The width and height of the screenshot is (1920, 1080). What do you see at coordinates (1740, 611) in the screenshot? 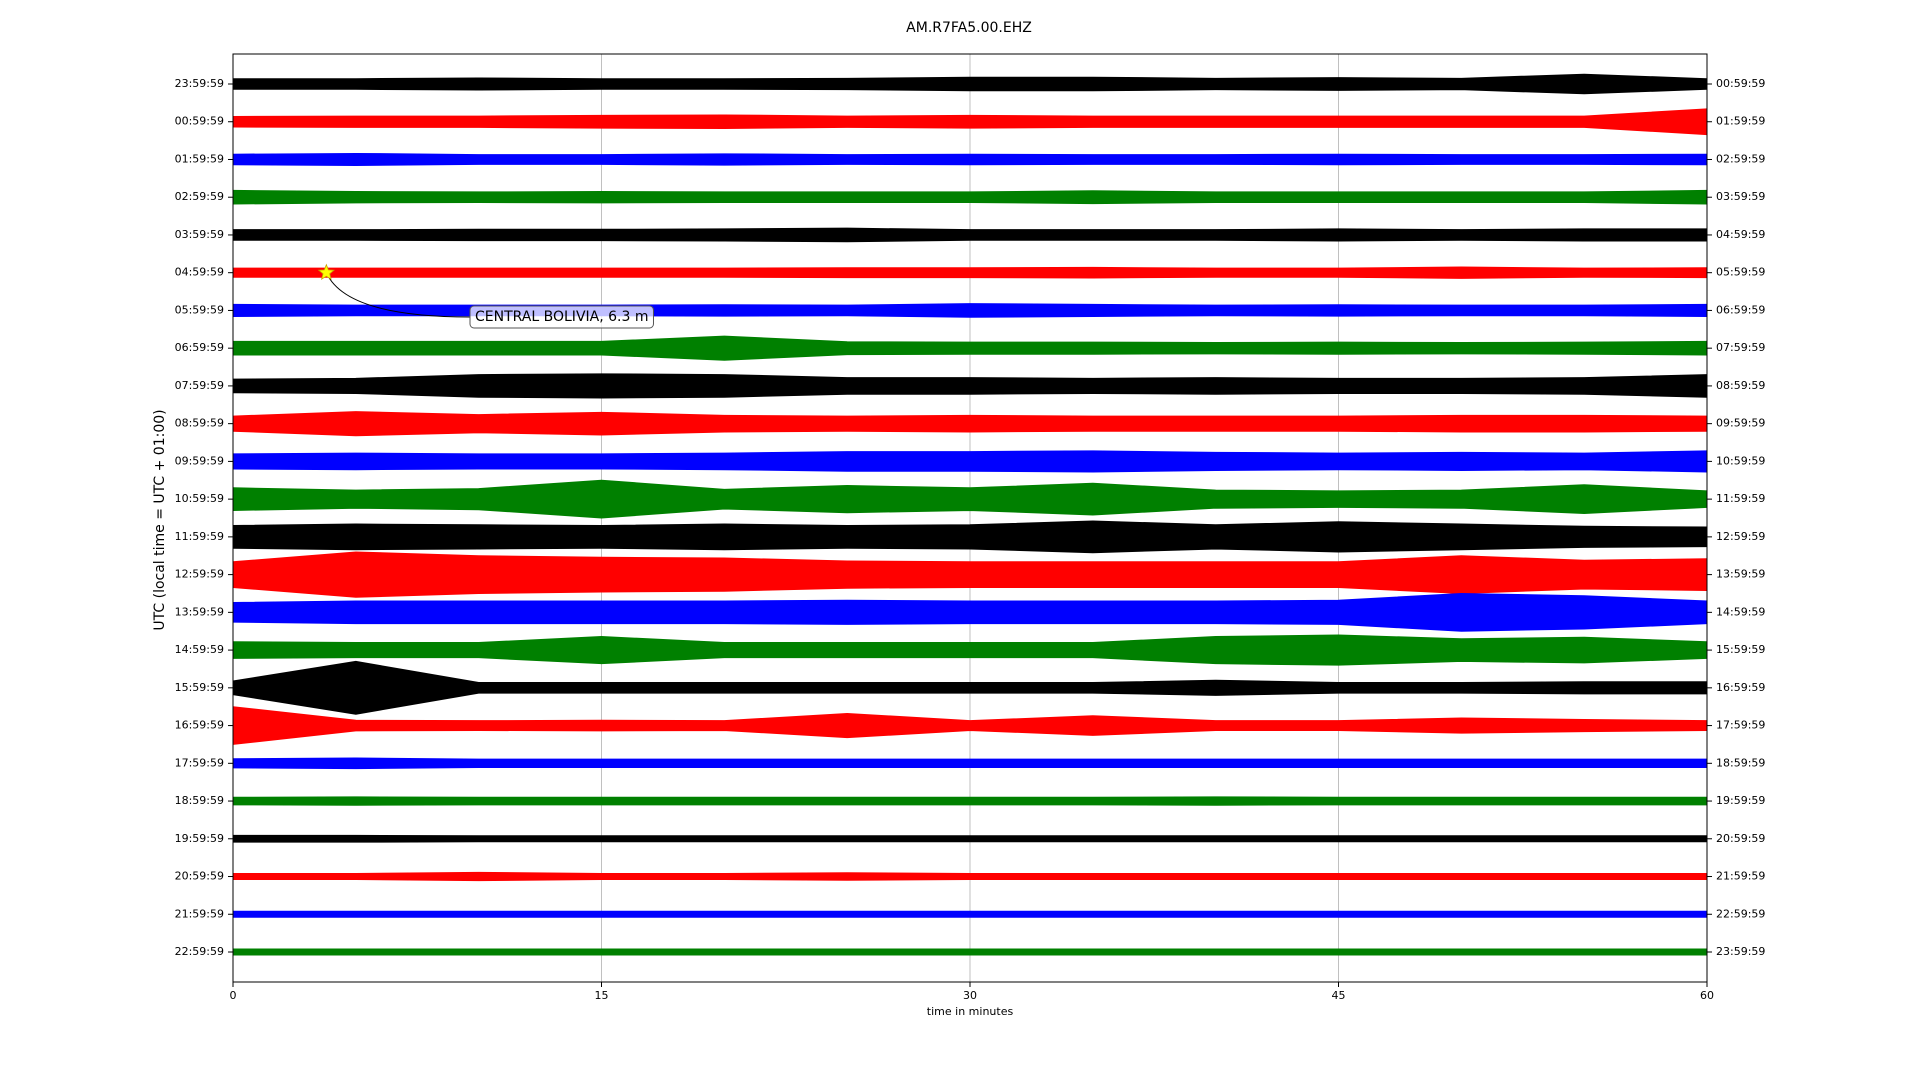
I see `row-label-right: 14:59:59` at bounding box center [1740, 611].